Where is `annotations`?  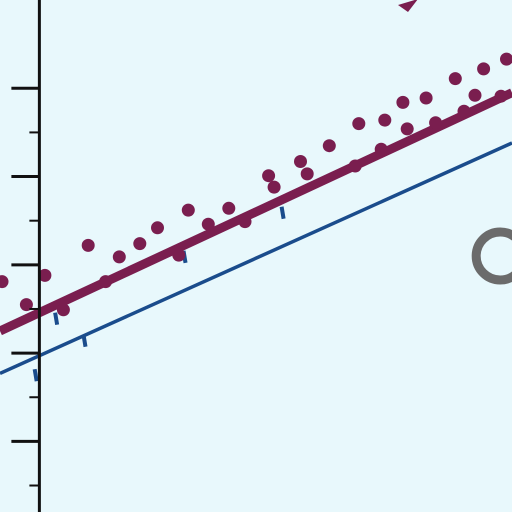 annotations is located at coordinates (455, 142).